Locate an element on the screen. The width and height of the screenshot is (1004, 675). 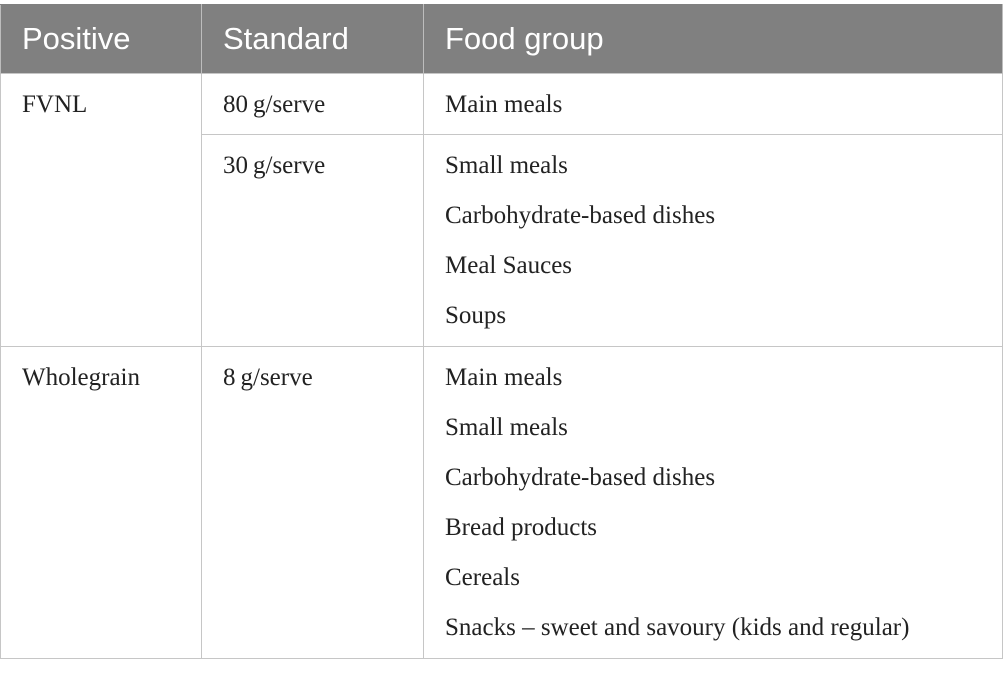
positive-label: Wholegrain is located at coordinates (81, 377).